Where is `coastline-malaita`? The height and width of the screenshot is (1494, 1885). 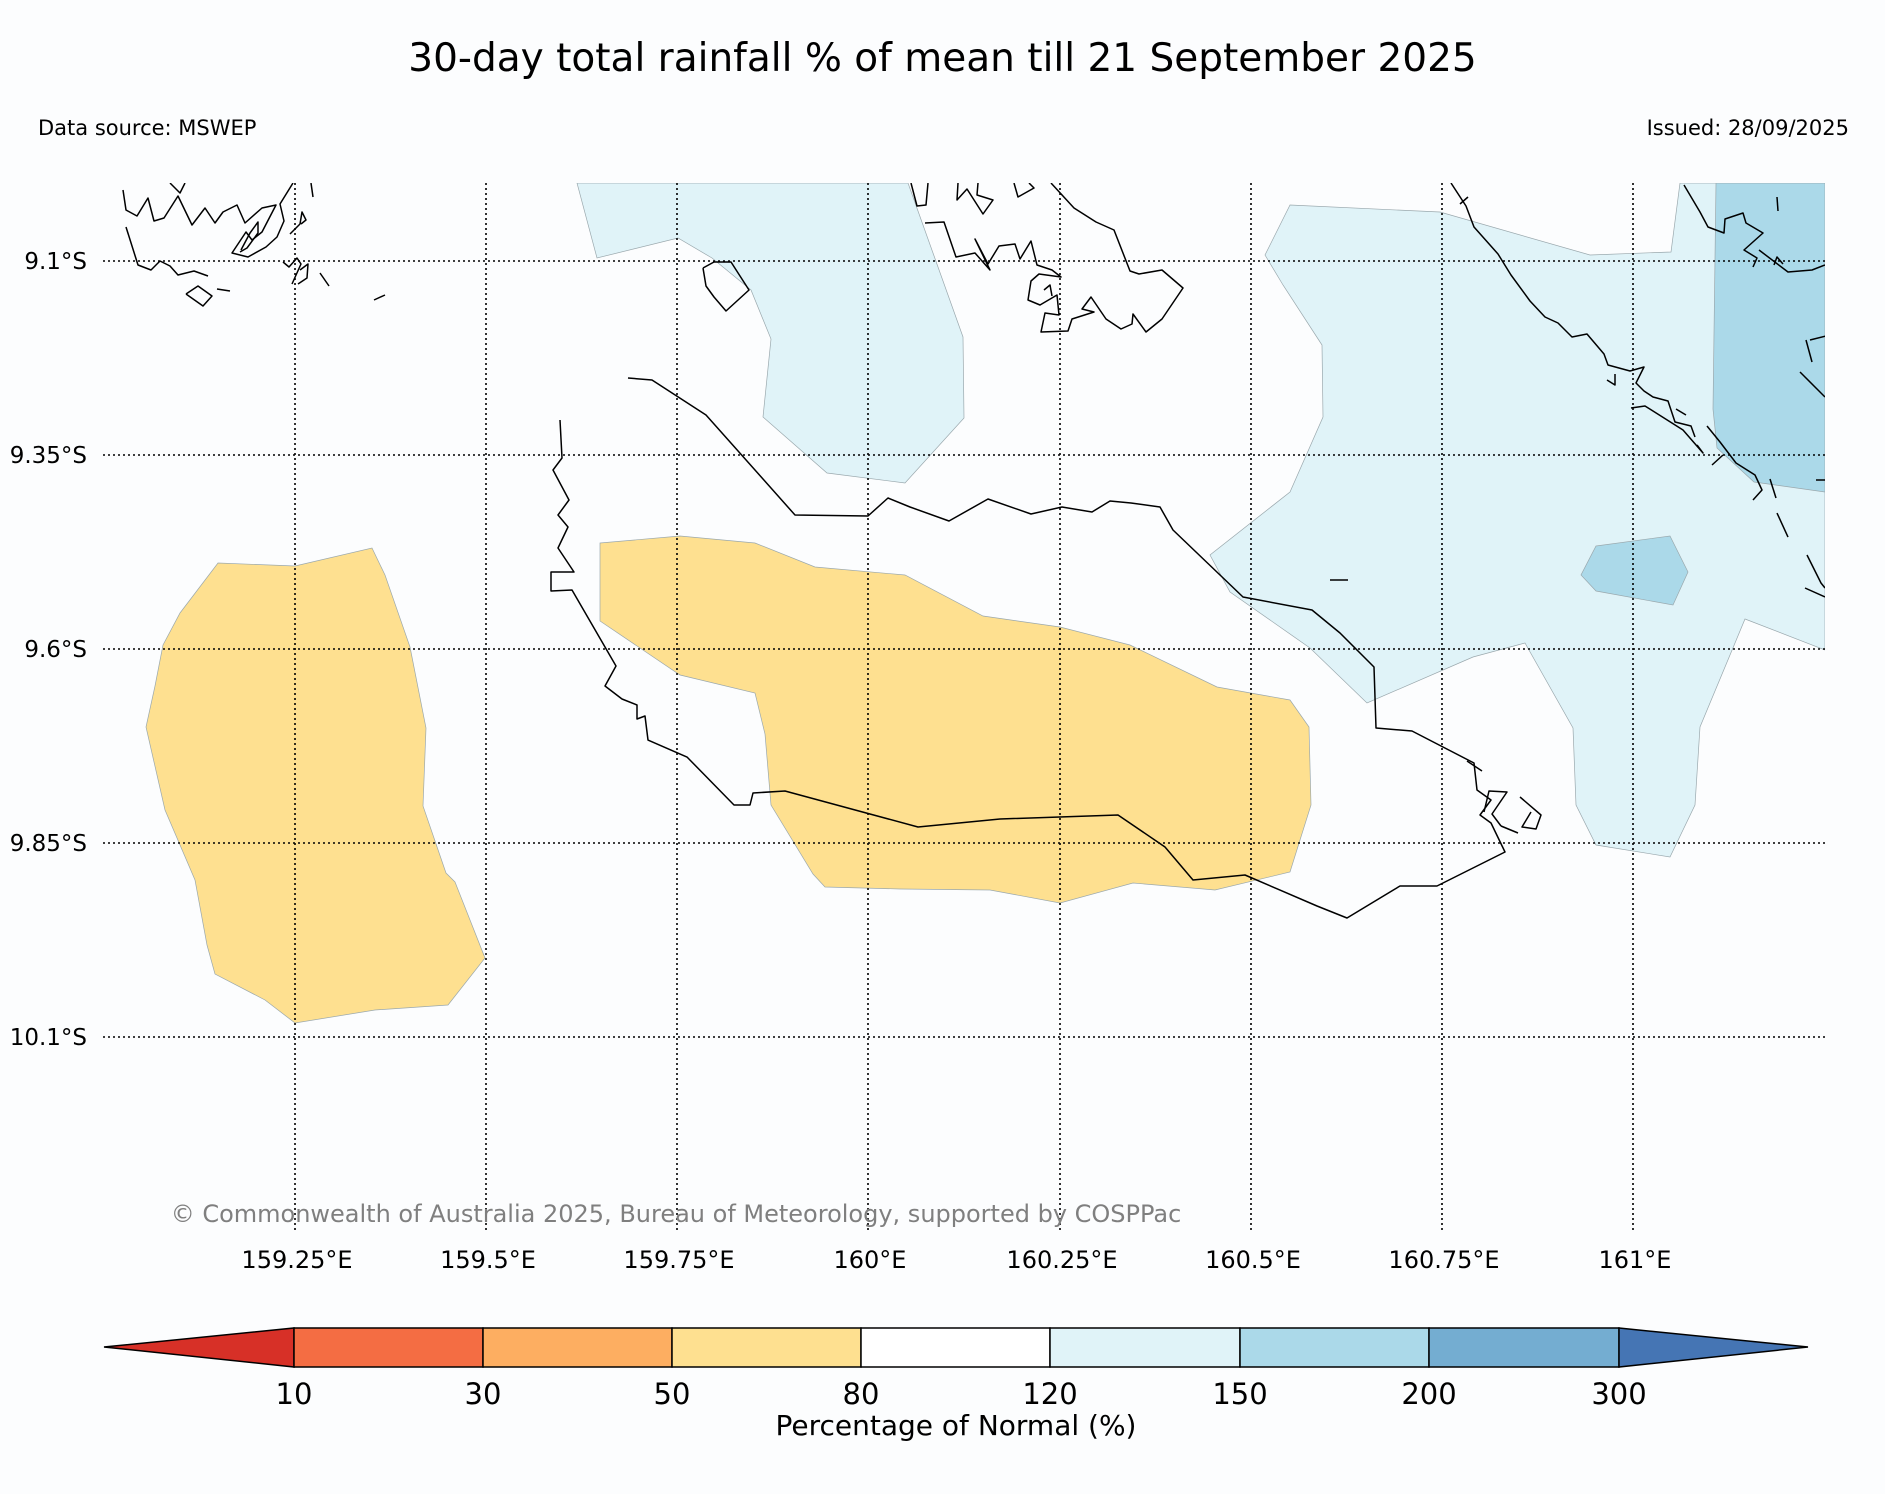
coastline-malaita is located at coordinates (1573, 310).